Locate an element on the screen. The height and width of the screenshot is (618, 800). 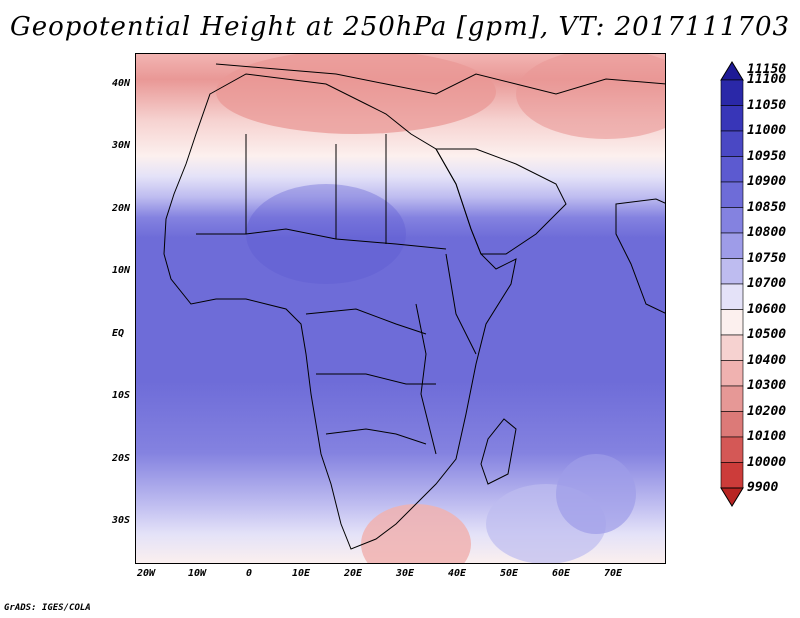
footer-credit: GrADS: IGES/COLA is located at coordinates (47, 608).